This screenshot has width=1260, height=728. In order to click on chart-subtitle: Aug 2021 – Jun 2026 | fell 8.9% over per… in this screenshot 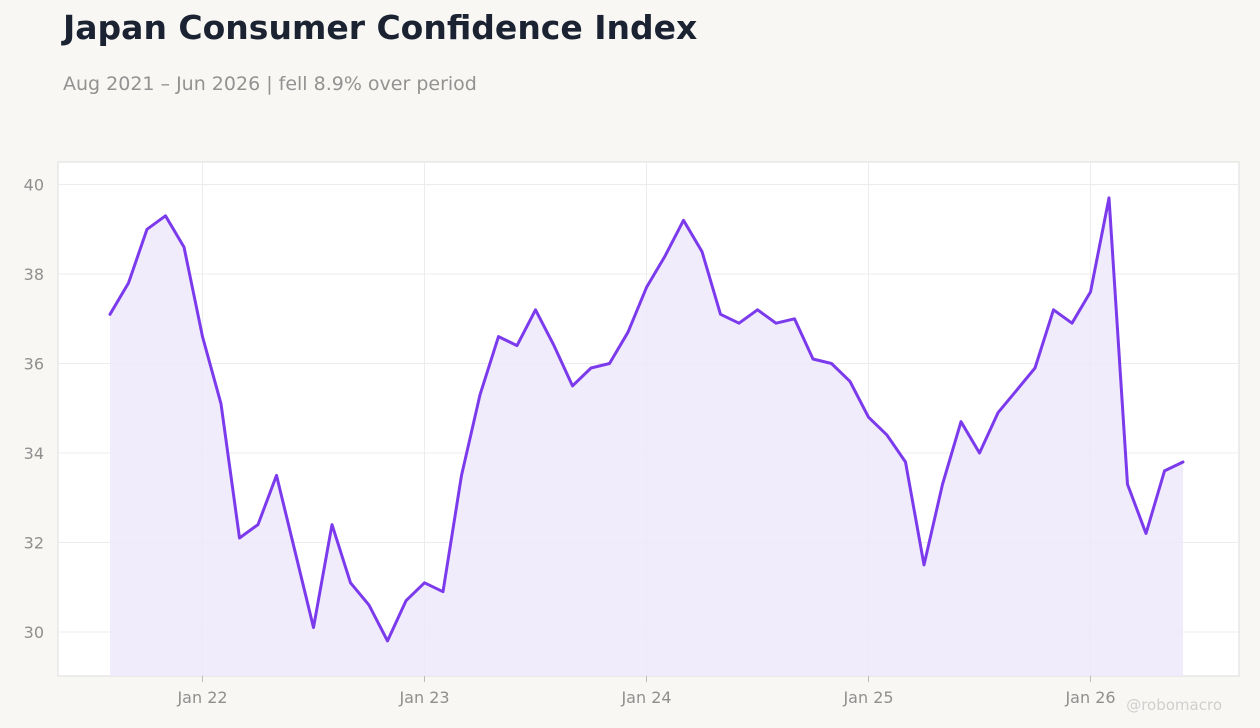, I will do `click(270, 84)`.